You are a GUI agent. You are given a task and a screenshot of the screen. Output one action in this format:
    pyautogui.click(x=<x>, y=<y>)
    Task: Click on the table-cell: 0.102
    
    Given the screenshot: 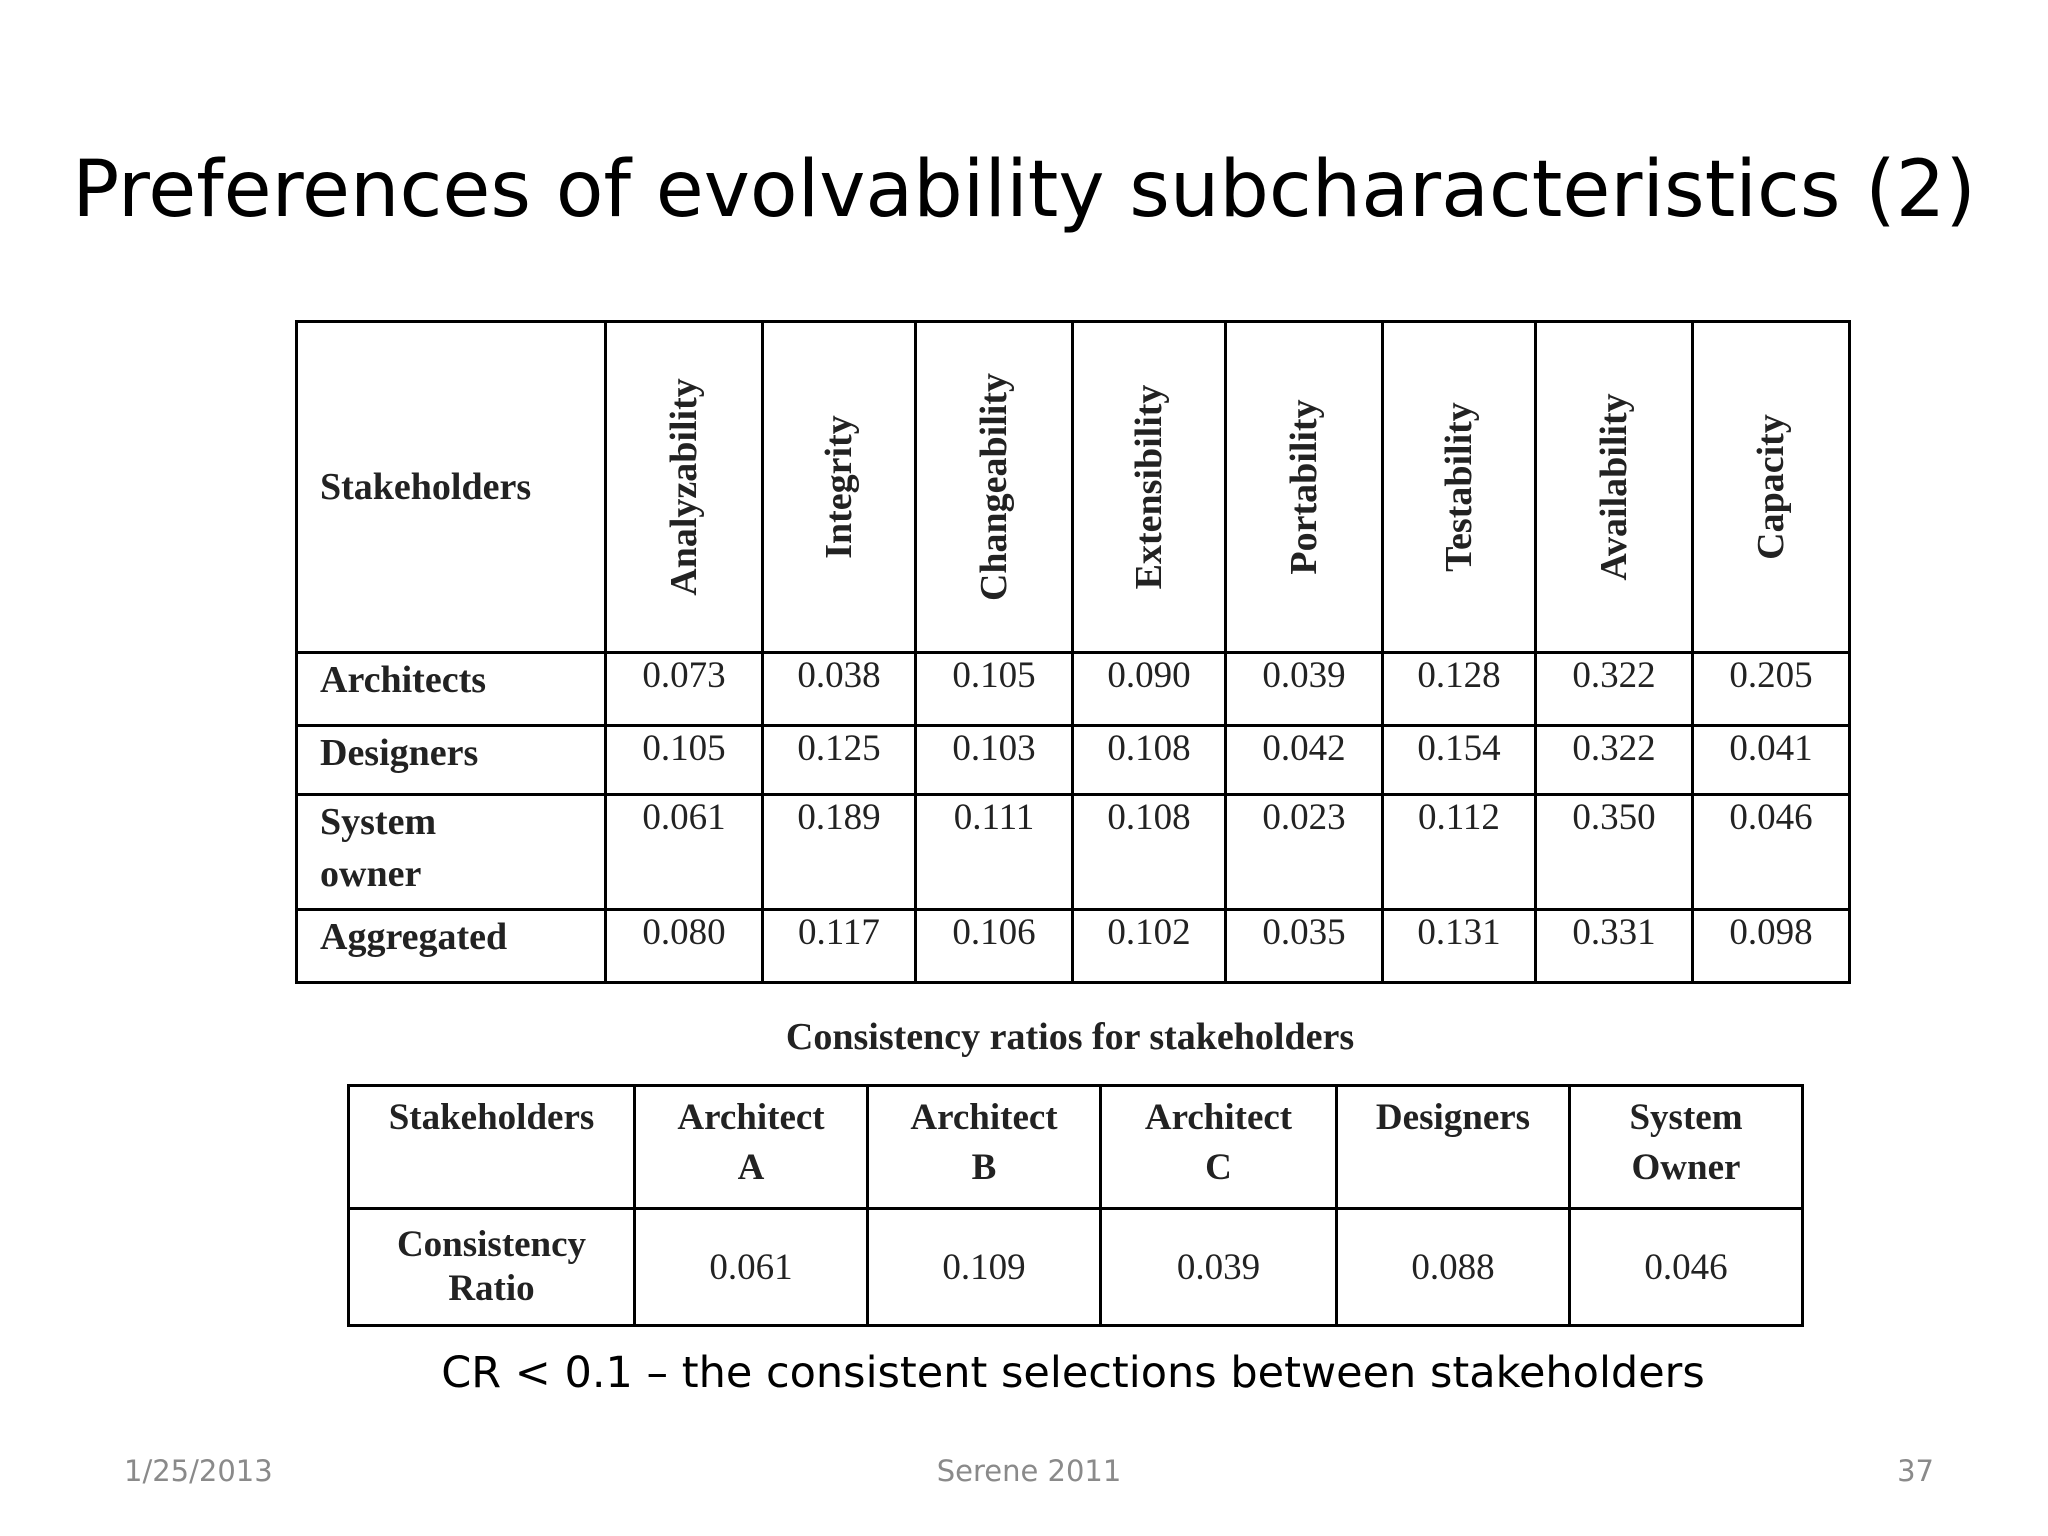 What is the action you would take?
    pyautogui.click(x=1149, y=946)
    